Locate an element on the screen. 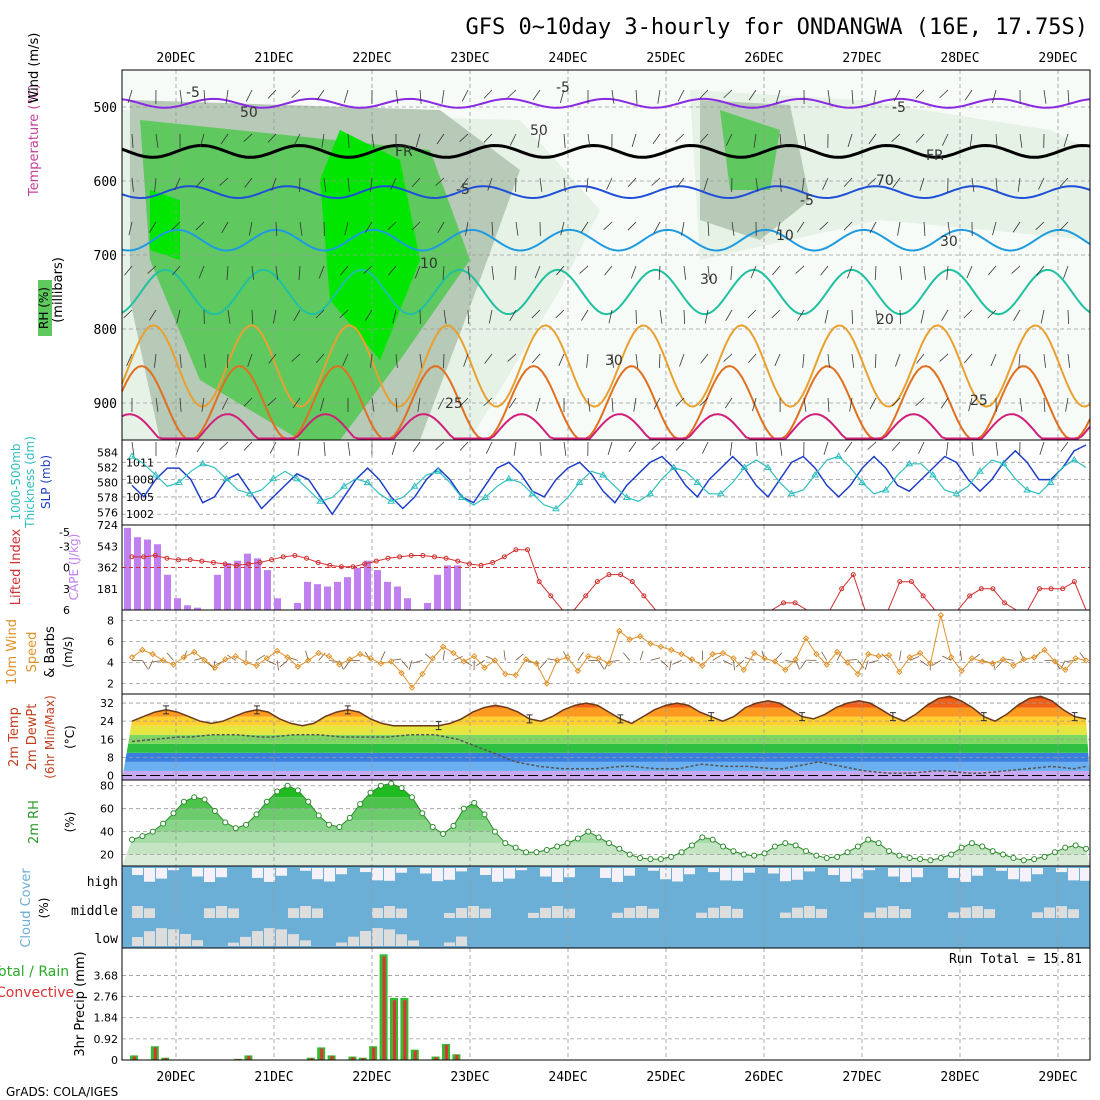  temp-band is located at coordinates (606, 730).